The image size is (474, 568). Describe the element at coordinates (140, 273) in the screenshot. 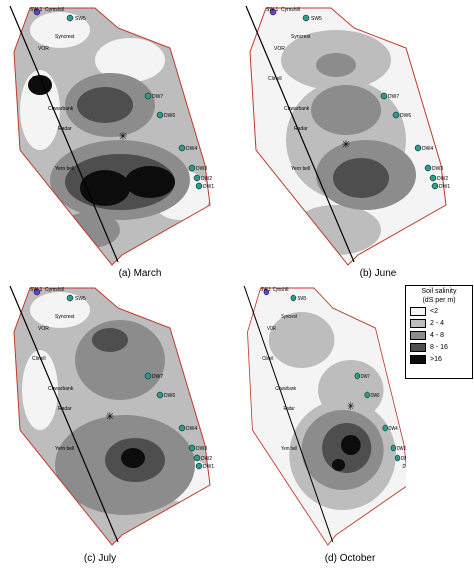

I see `caption-march: (a) March` at that location.